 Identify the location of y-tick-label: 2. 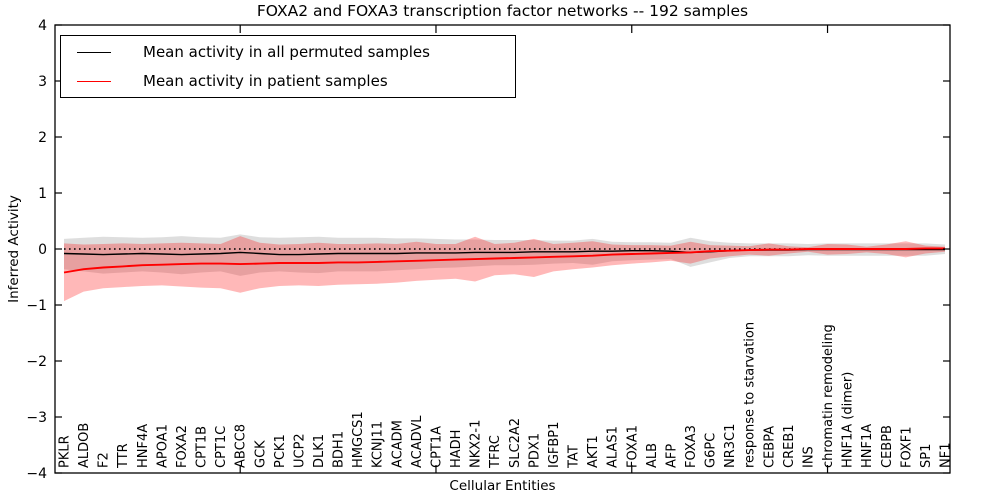
(42, 138).